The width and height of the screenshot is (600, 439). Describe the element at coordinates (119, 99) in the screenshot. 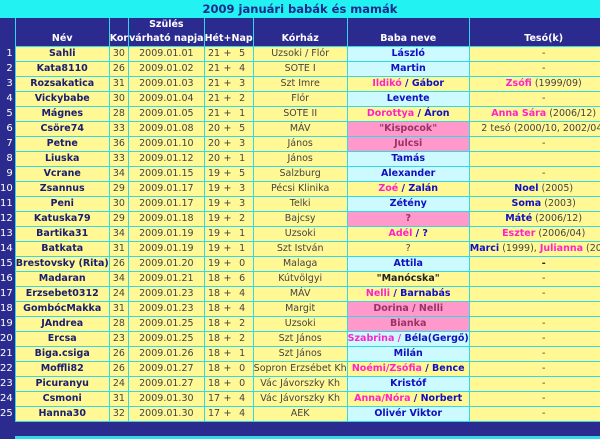

I see `age: 30` at that location.